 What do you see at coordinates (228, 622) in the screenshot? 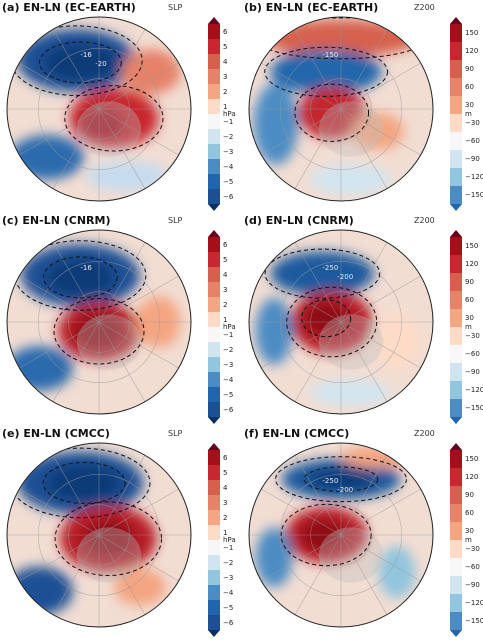
I see `colorbar-tick-label: −6` at bounding box center [228, 622].